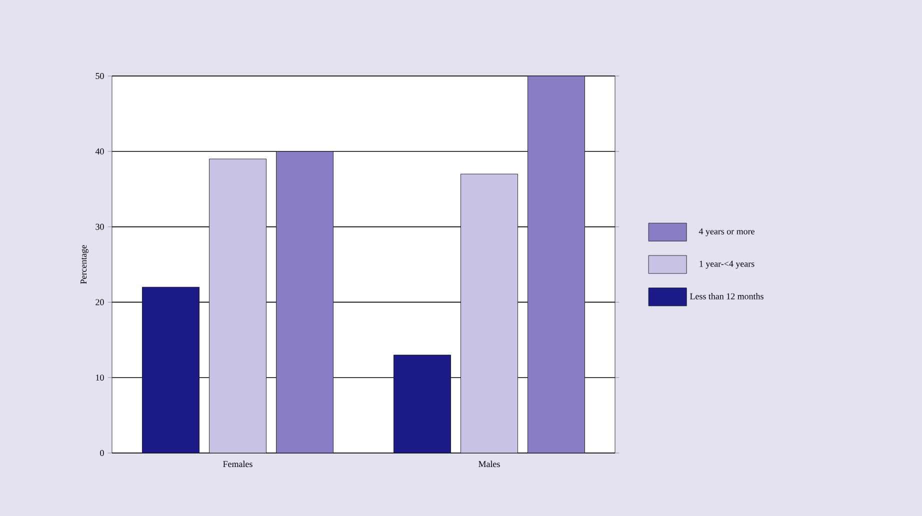 This screenshot has width=922, height=516. Describe the element at coordinates (726, 232) in the screenshot. I see `legend-label: 4 years or more` at that location.